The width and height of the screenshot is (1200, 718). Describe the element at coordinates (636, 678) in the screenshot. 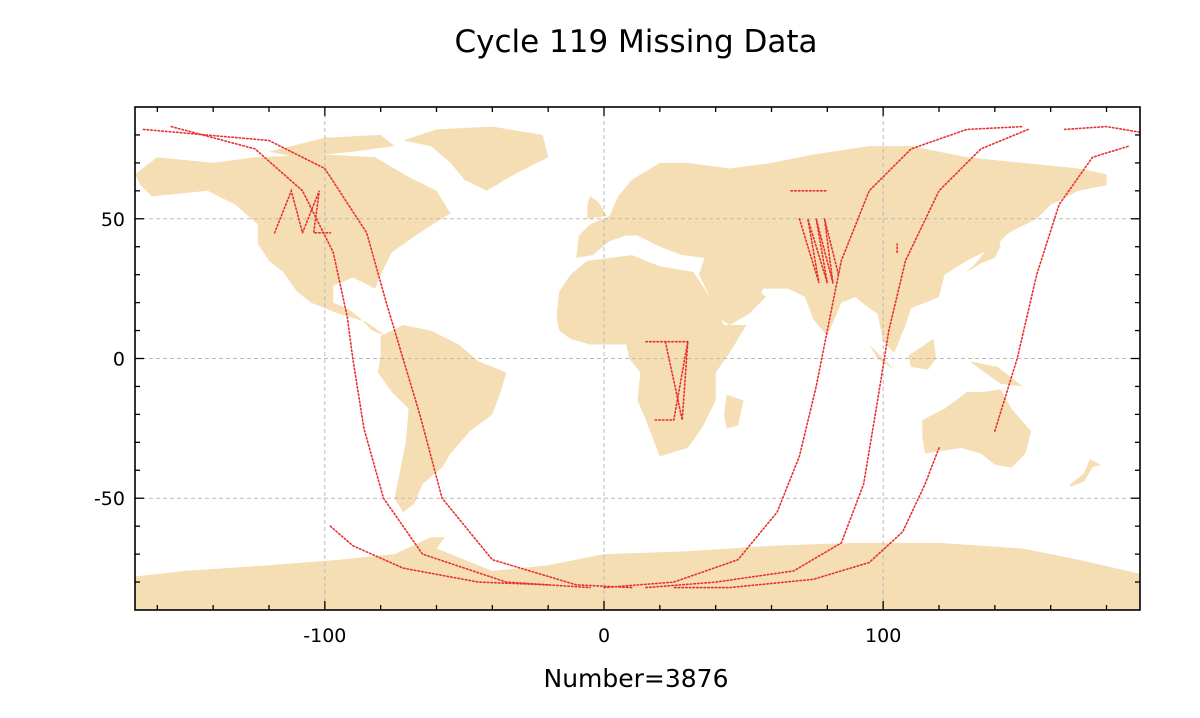

I see `record-count: Number=3876` at that location.